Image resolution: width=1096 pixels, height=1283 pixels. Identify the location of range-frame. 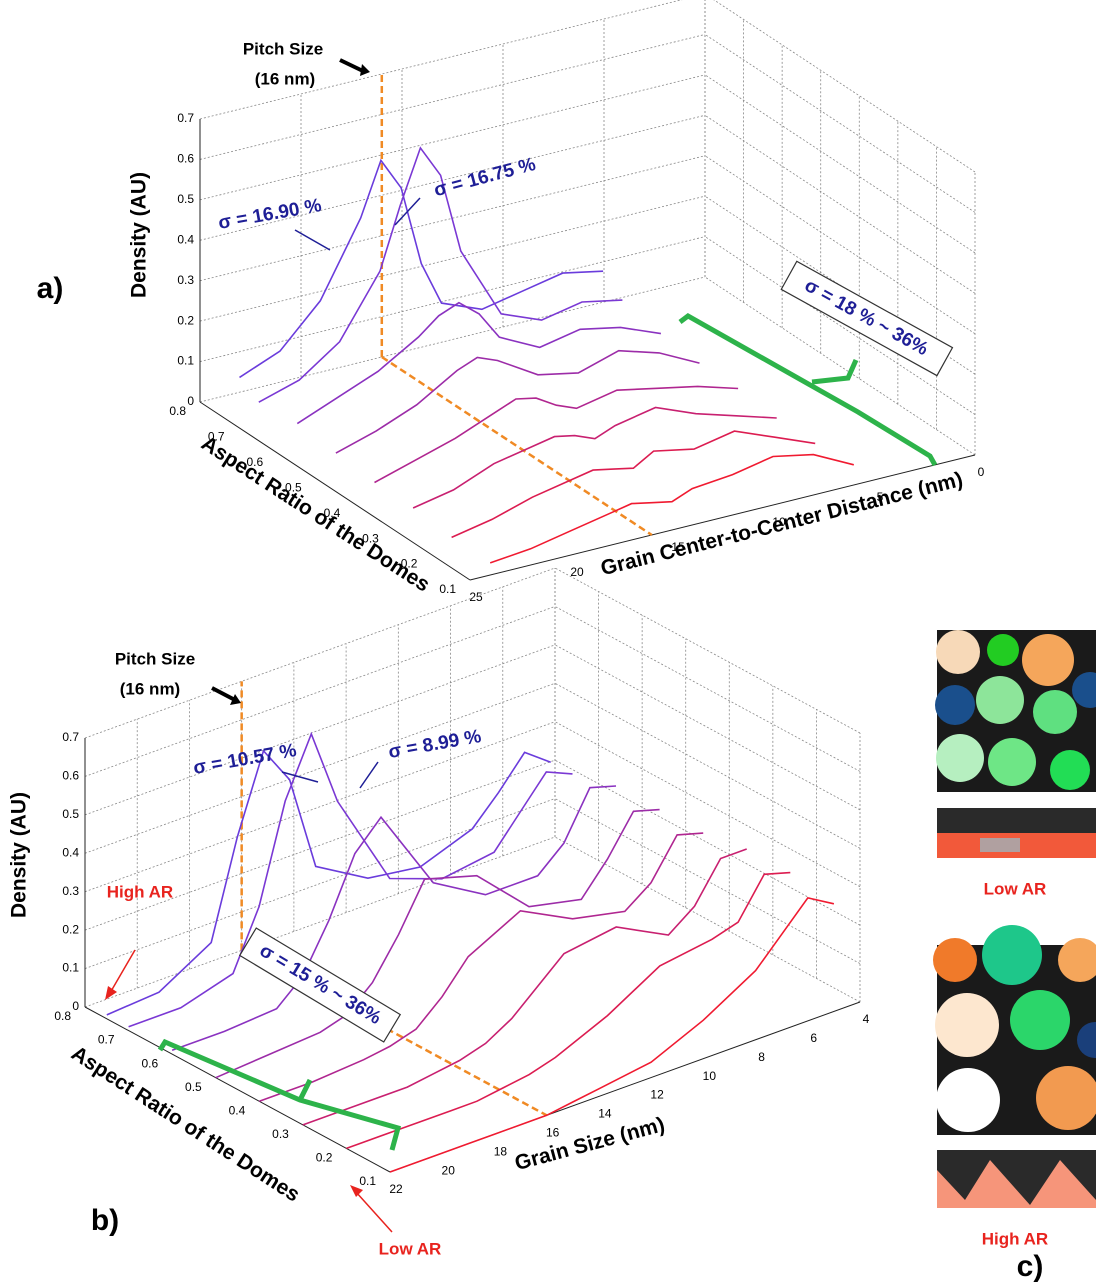
(320, 985).